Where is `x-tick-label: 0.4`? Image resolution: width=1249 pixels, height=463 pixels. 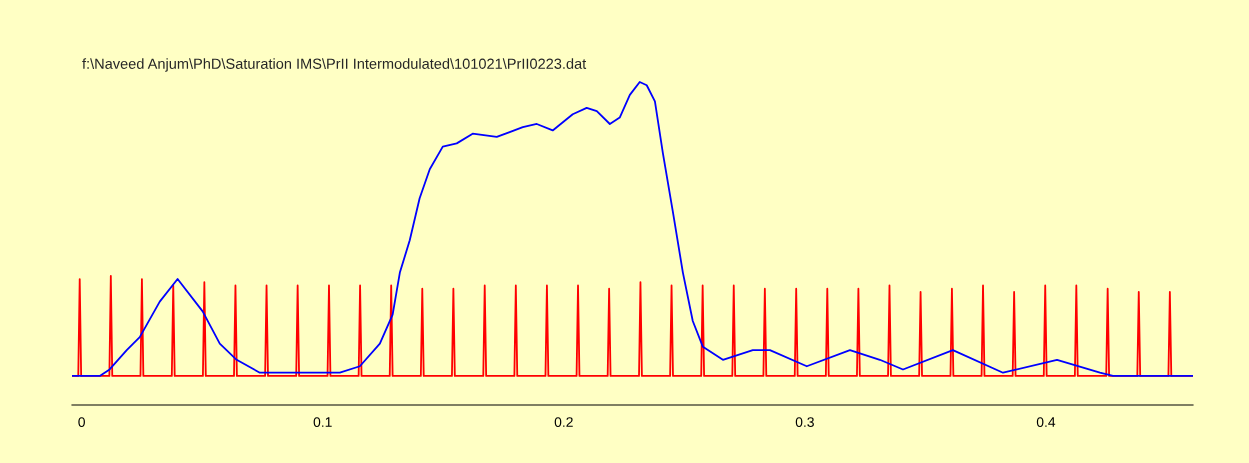
x-tick-label: 0.4 is located at coordinates (1046, 422).